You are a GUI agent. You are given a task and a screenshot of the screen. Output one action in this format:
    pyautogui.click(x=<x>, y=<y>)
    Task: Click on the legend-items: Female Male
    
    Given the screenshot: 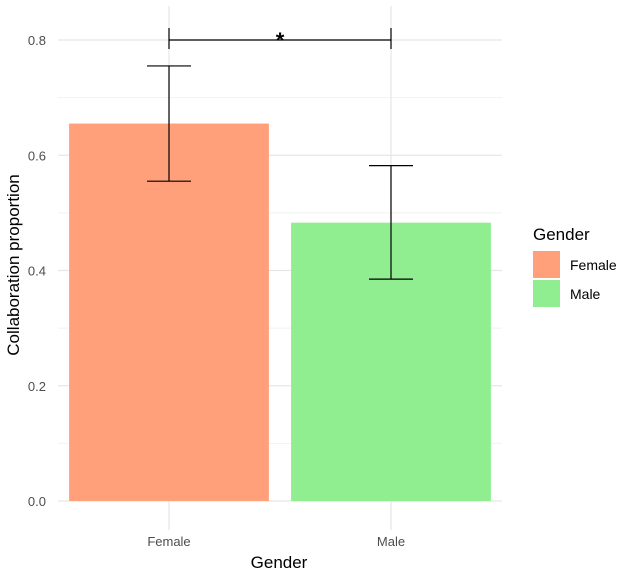 What is the action you would take?
    pyautogui.click(x=575, y=279)
    